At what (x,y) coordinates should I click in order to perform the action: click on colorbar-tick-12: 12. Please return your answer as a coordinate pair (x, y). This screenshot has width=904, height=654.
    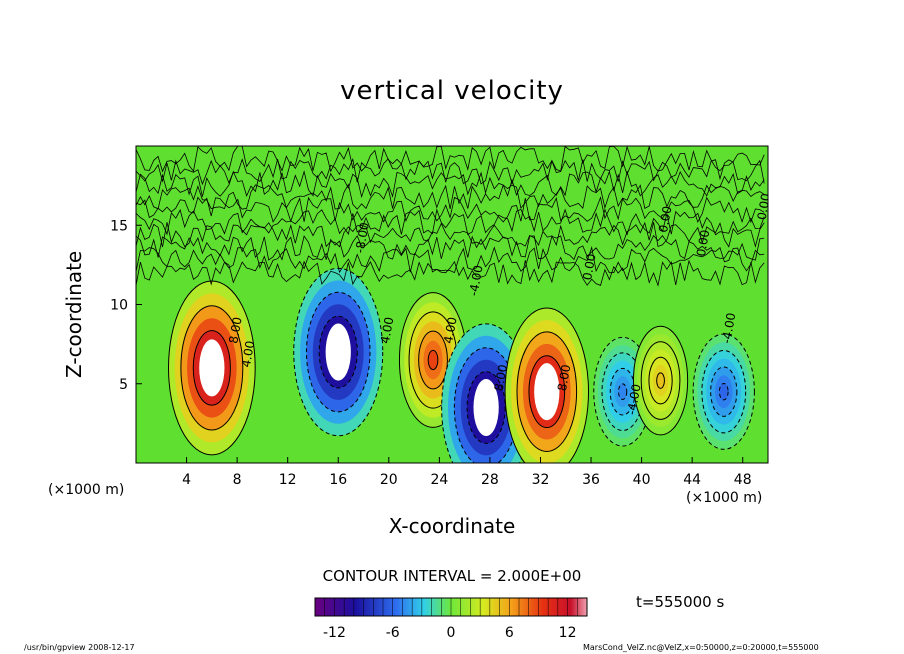
    Looking at the image, I should click on (568, 633).